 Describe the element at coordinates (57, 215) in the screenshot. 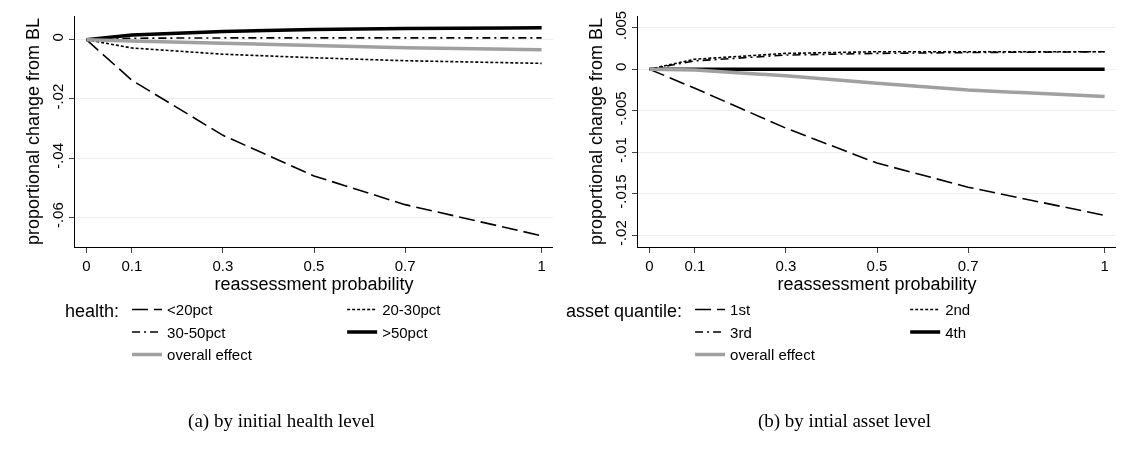

I see `y-tick-label: -.06` at that location.